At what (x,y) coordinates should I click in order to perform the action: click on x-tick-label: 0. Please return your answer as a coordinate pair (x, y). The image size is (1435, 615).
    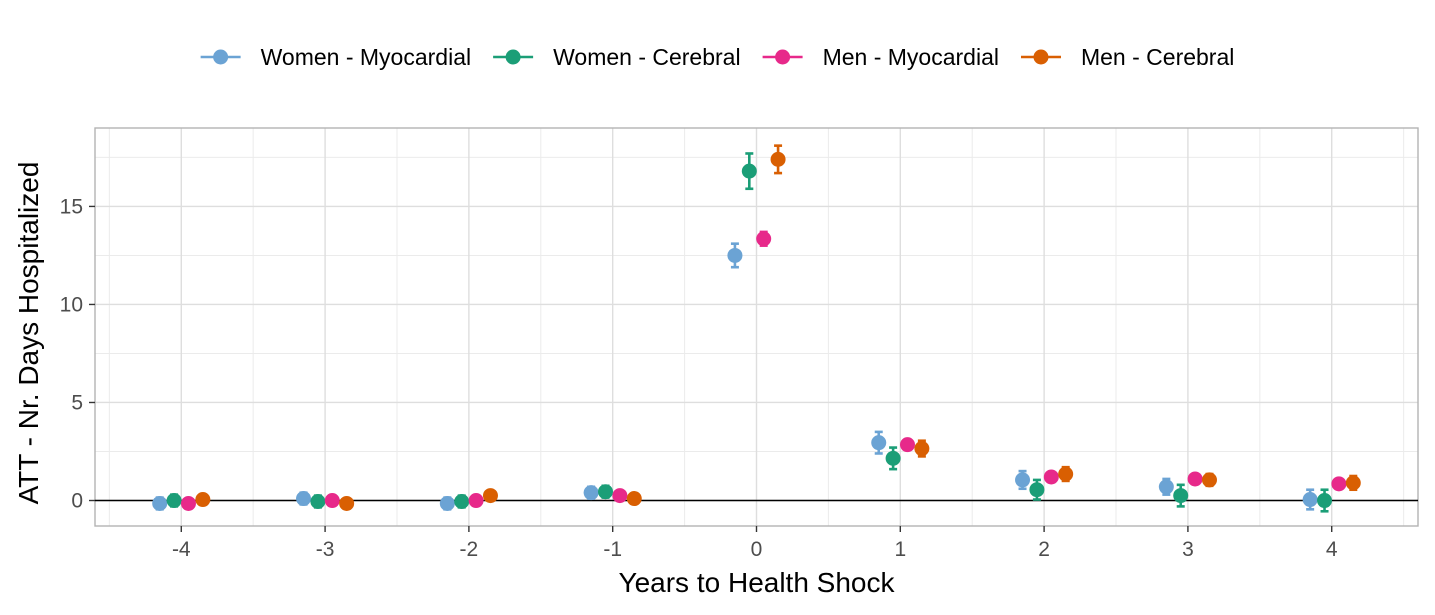
    Looking at the image, I should click on (757, 549).